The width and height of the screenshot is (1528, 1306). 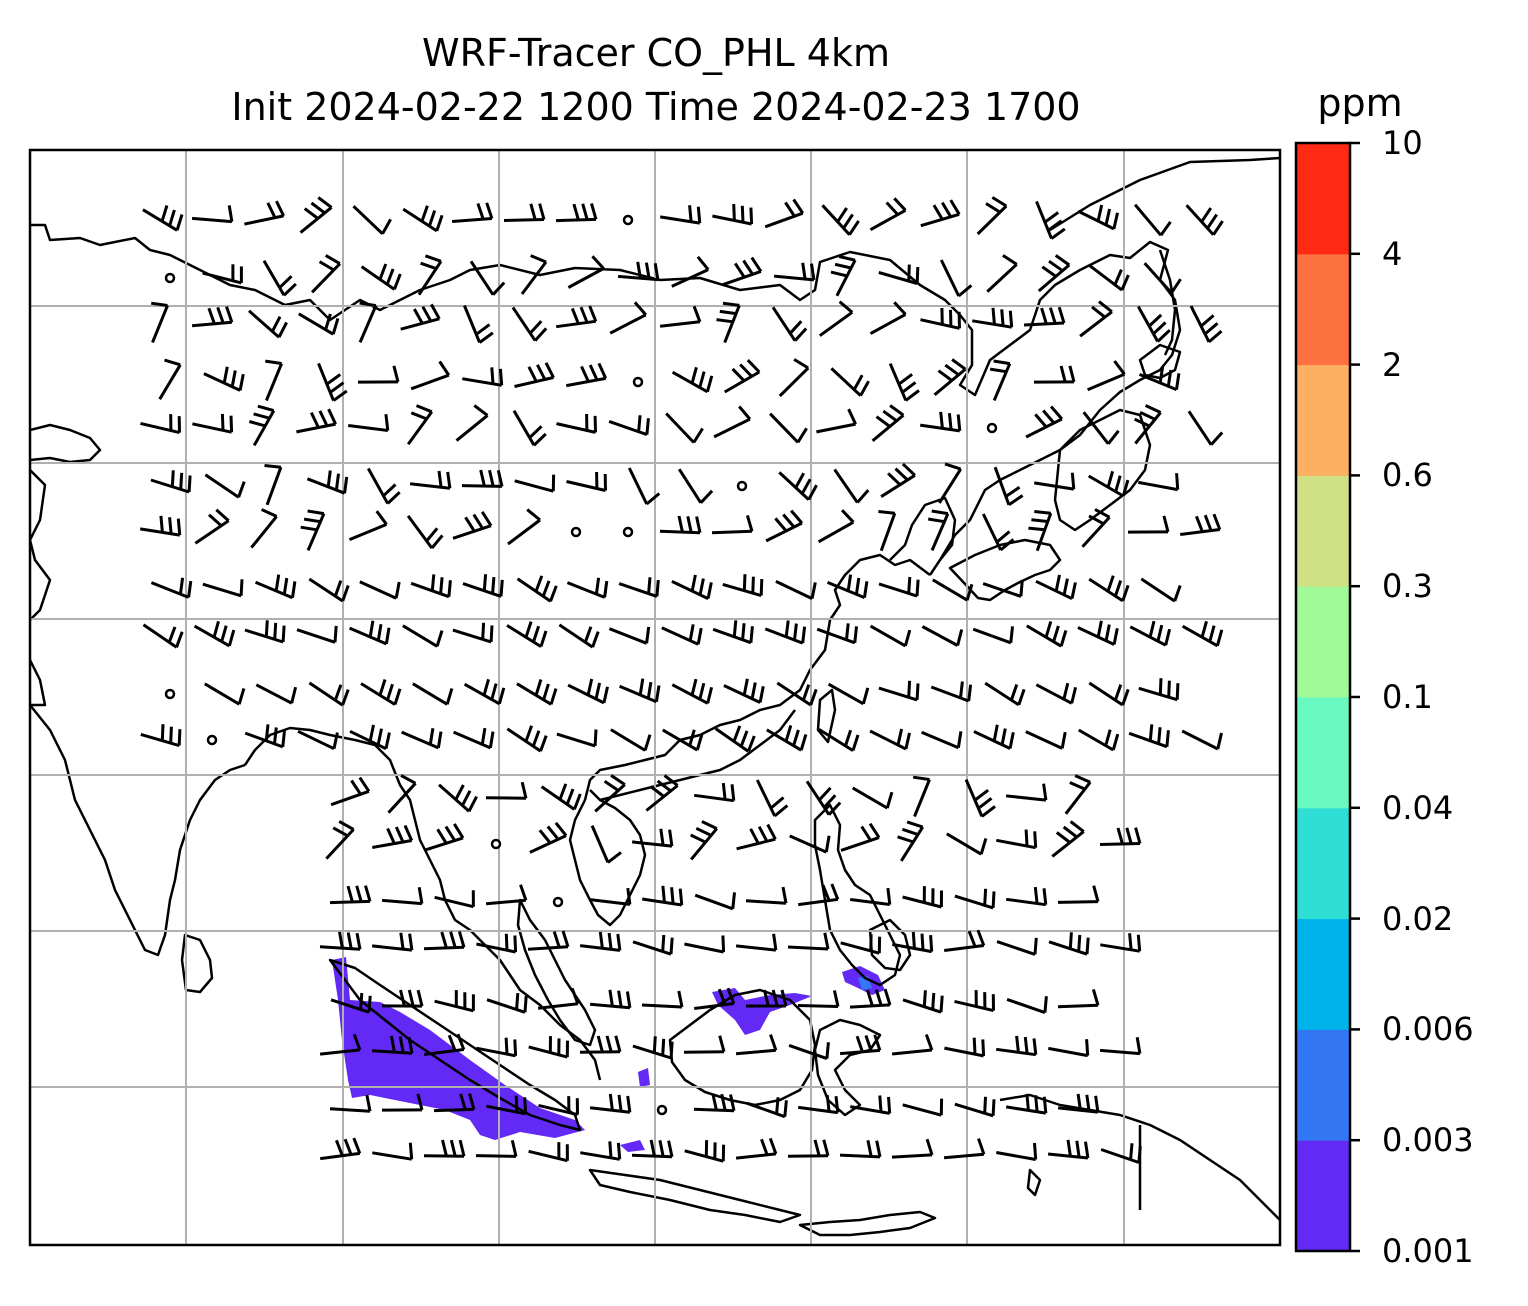 I want to click on colorbar-segment, so click(x=1323, y=974).